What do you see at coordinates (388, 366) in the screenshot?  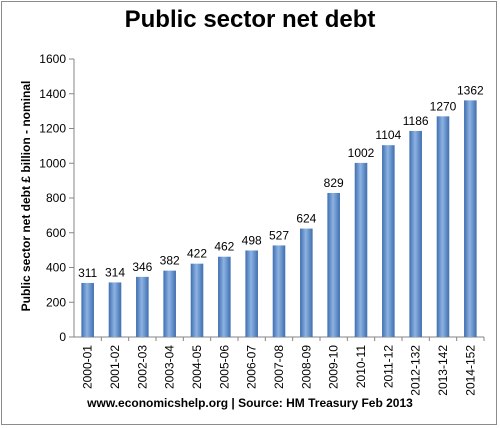 I see `x-tick-label: 2011-12` at bounding box center [388, 366].